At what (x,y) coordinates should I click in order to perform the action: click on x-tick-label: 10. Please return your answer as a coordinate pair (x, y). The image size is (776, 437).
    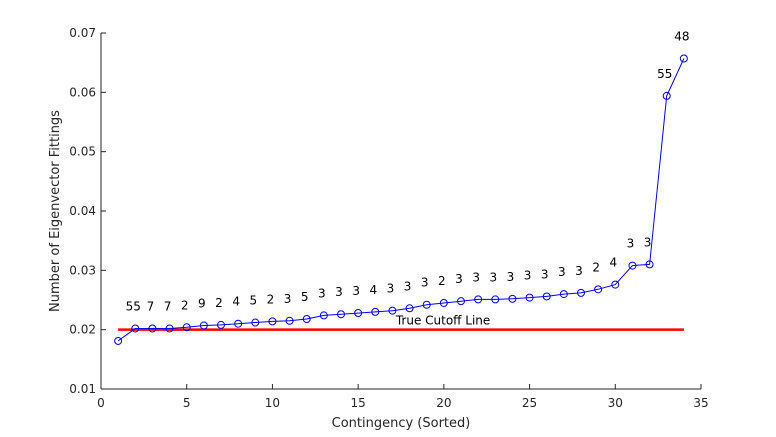
    Looking at the image, I should click on (272, 403).